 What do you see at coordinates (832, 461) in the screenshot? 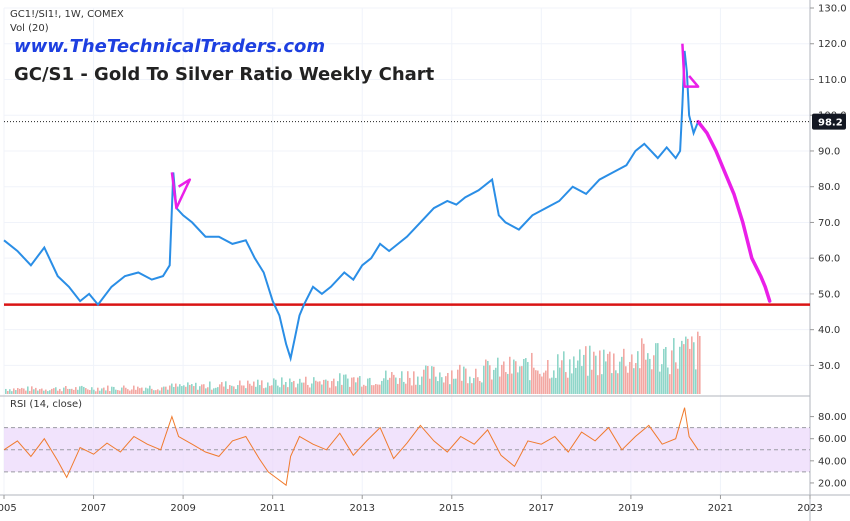
I see `rsi-tick-label: 40.00` at bounding box center [832, 461].